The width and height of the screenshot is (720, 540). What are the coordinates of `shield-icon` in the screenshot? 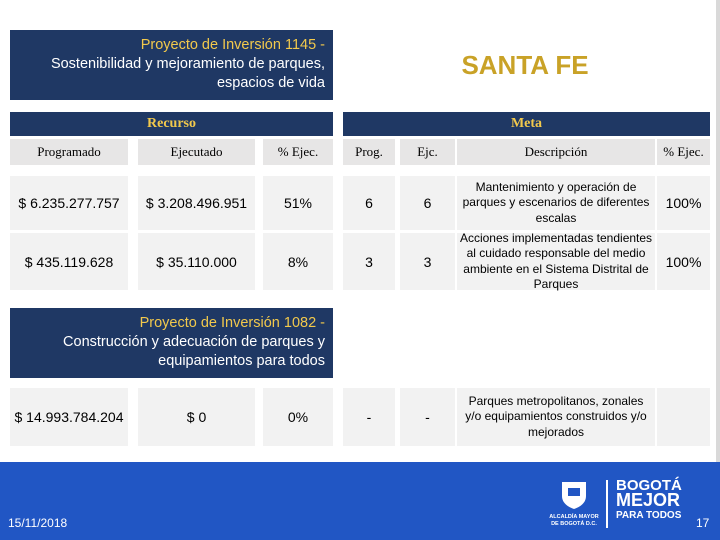 It's located at (574, 495).